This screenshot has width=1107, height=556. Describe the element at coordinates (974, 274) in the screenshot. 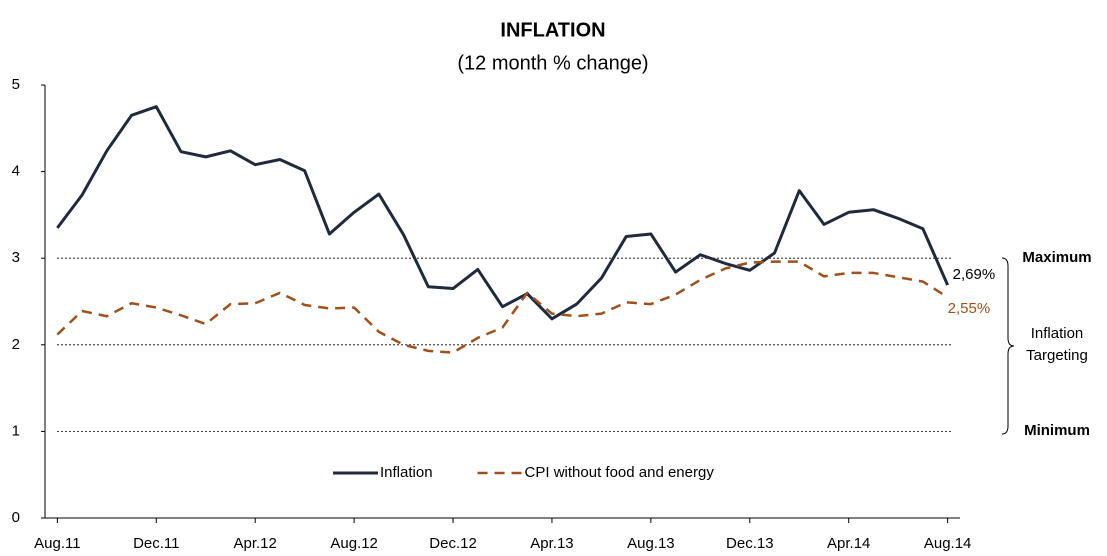

I see `data-label: 2,69%` at that location.